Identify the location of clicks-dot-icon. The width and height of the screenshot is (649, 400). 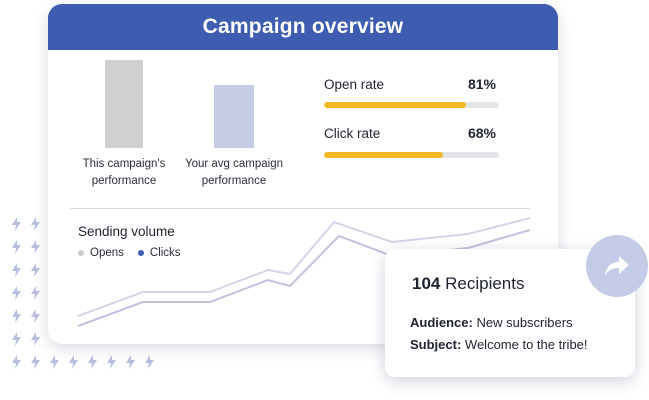
(140, 253).